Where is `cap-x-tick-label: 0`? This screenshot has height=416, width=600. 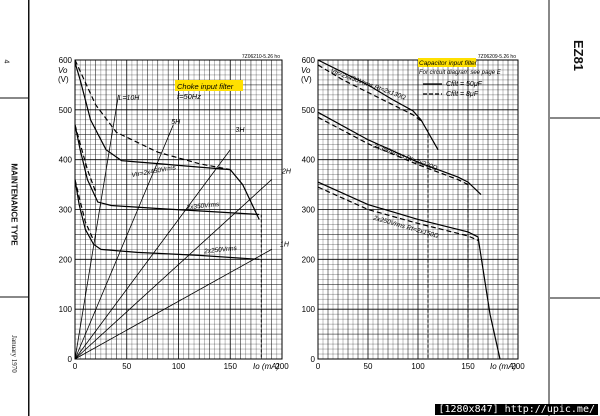
cap-x-tick-label: 0 is located at coordinates (318, 366).